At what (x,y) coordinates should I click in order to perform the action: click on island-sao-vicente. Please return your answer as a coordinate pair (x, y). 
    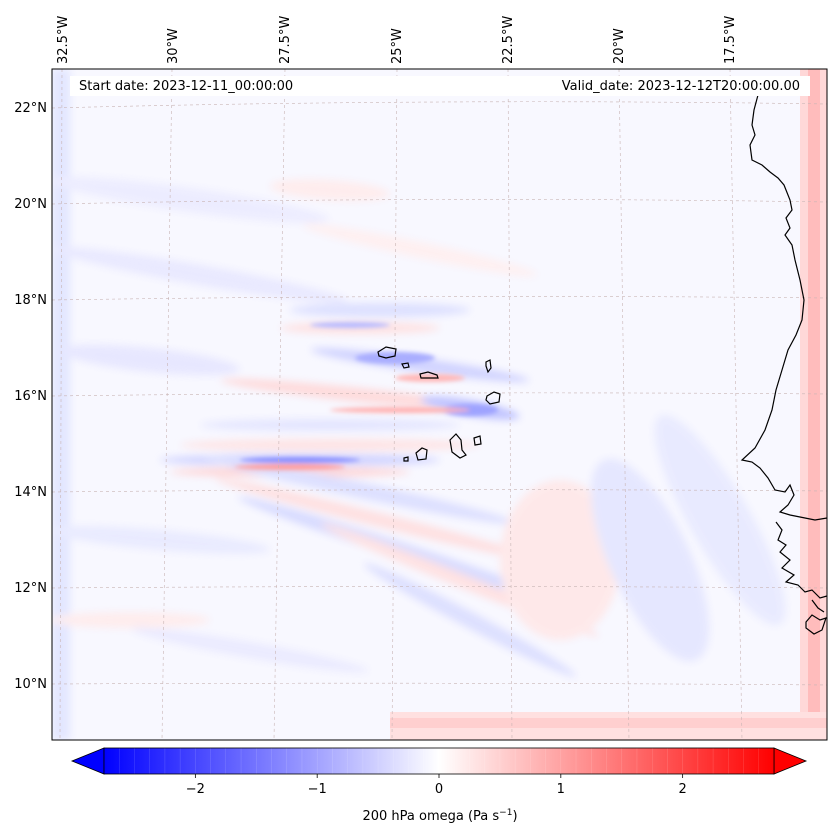
    Looking at the image, I should click on (405, 365).